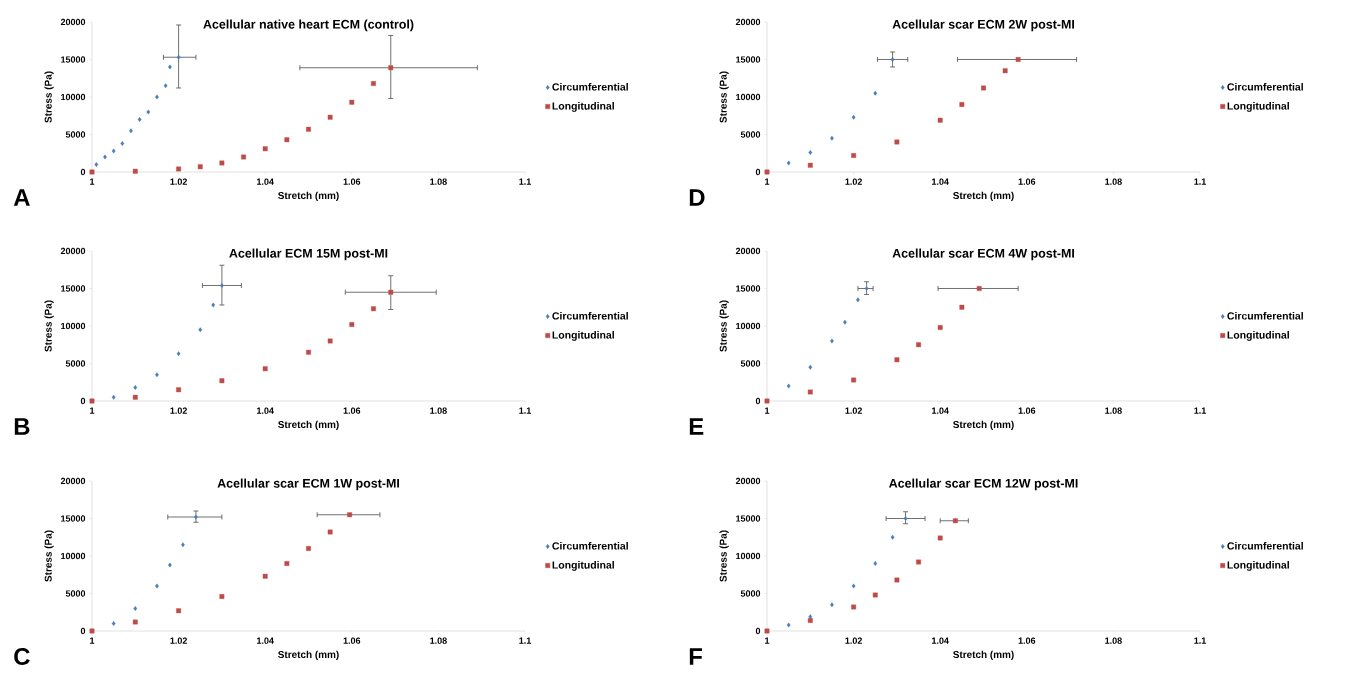 The width and height of the screenshot is (1350, 692). Describe the element at coordinates (22, 656) in the screenshot. I see `text: C` at that location.